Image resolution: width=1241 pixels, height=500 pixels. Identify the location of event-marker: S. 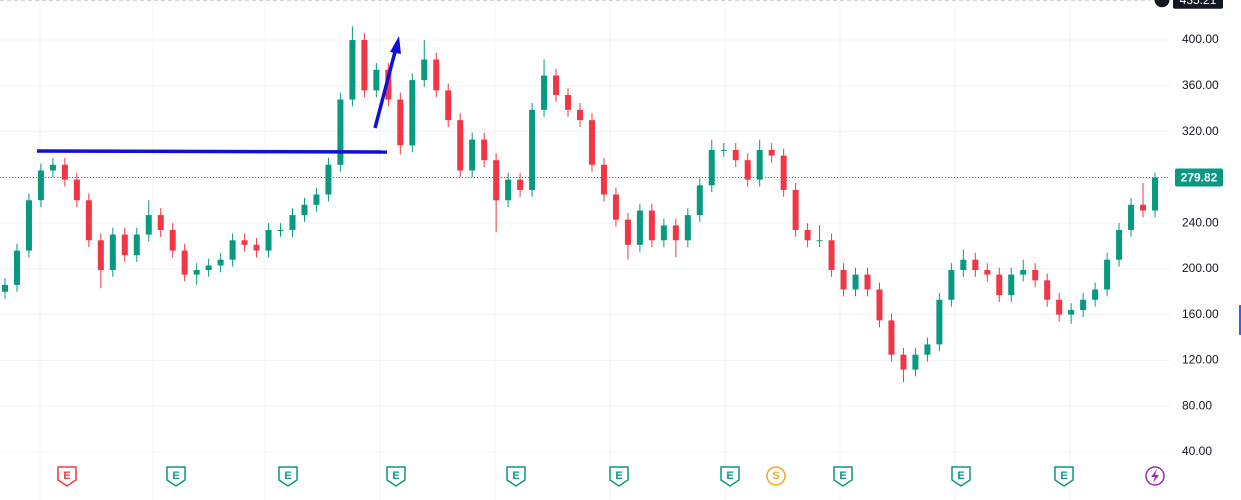
(776, 476).